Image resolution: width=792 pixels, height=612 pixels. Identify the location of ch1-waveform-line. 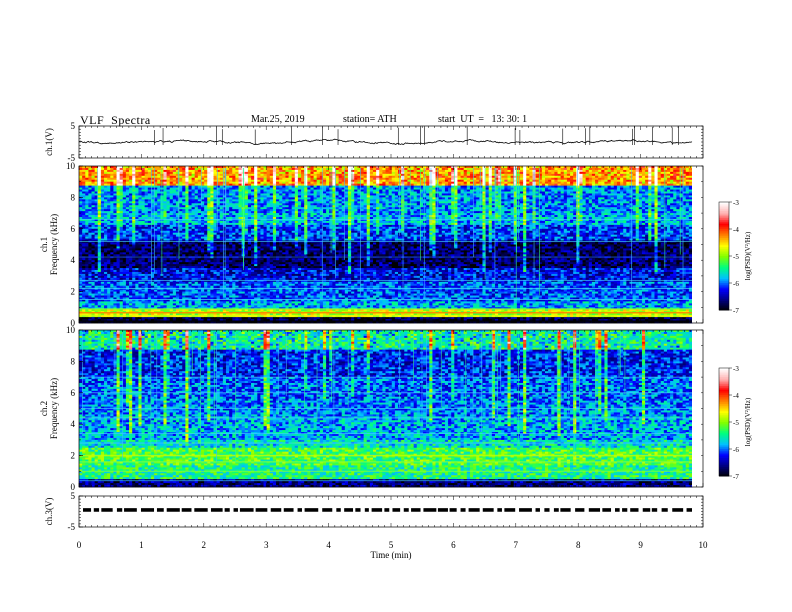
(385, 141).